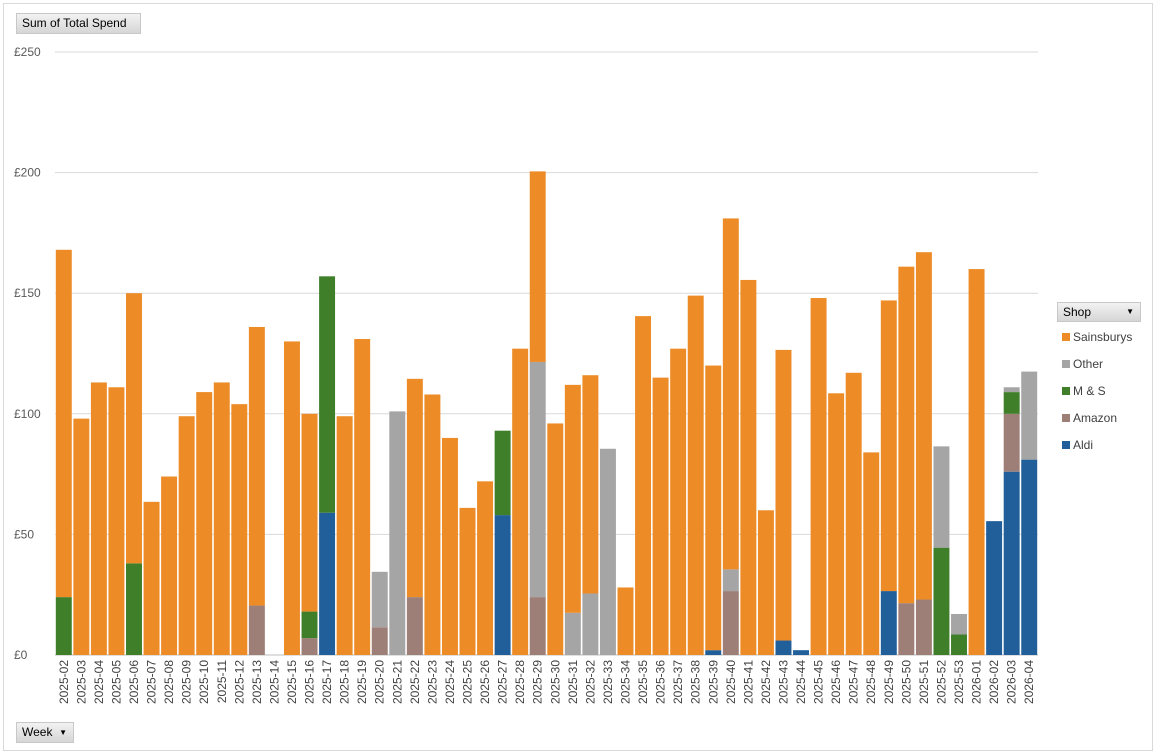 This screenshot has height=754, width=1156. Describe the element at coordinates (1130, 311) in the screenshot. I see `dropdown-caret-icon: ▼` at that location.